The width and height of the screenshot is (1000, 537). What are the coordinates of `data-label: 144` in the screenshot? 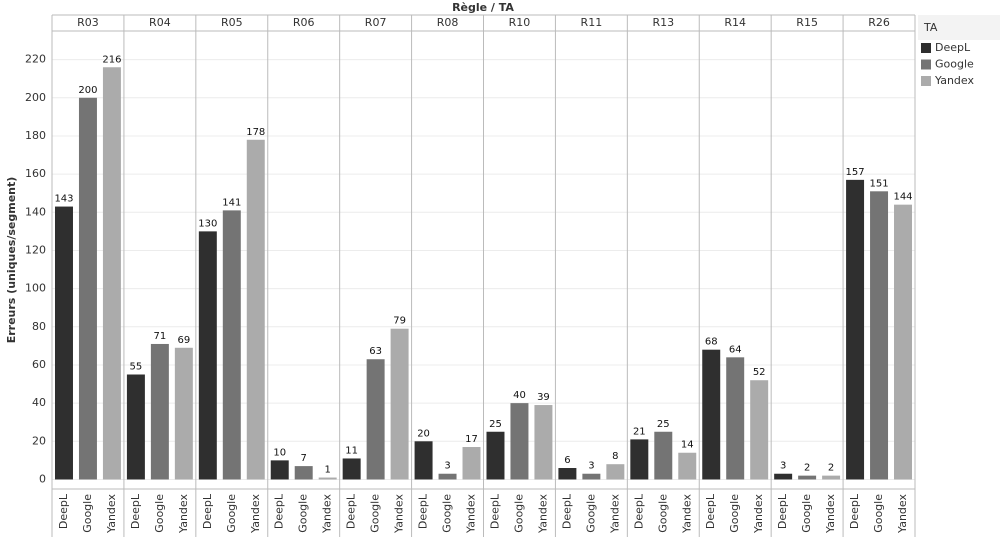 It's located at (902, 197).